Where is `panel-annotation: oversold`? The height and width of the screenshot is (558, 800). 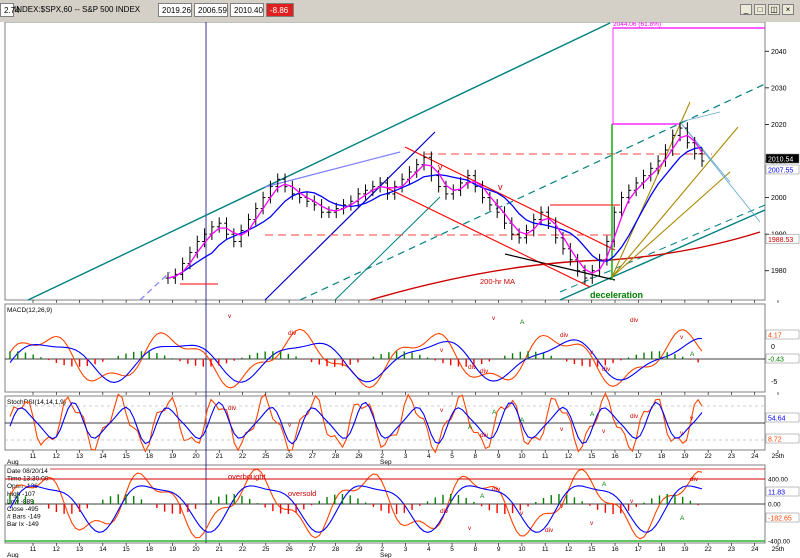 panel-annotation: oversold is located at coordinates (302, 493).